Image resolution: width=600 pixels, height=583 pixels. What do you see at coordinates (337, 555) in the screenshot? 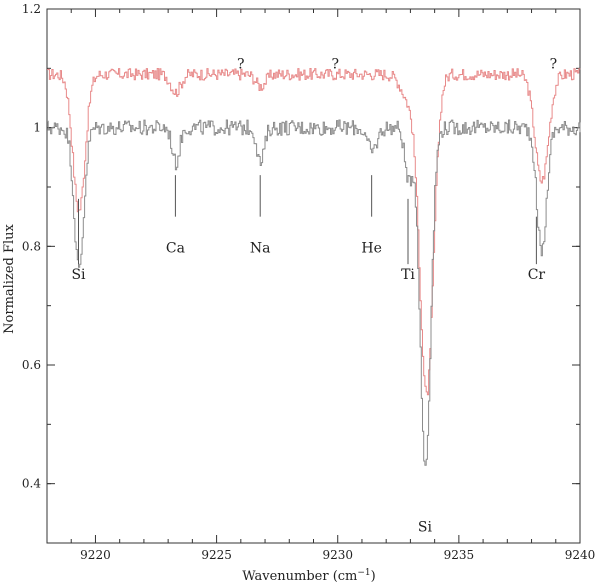
I see `x-tick-label: 9230` at bounding box center [337, 555].